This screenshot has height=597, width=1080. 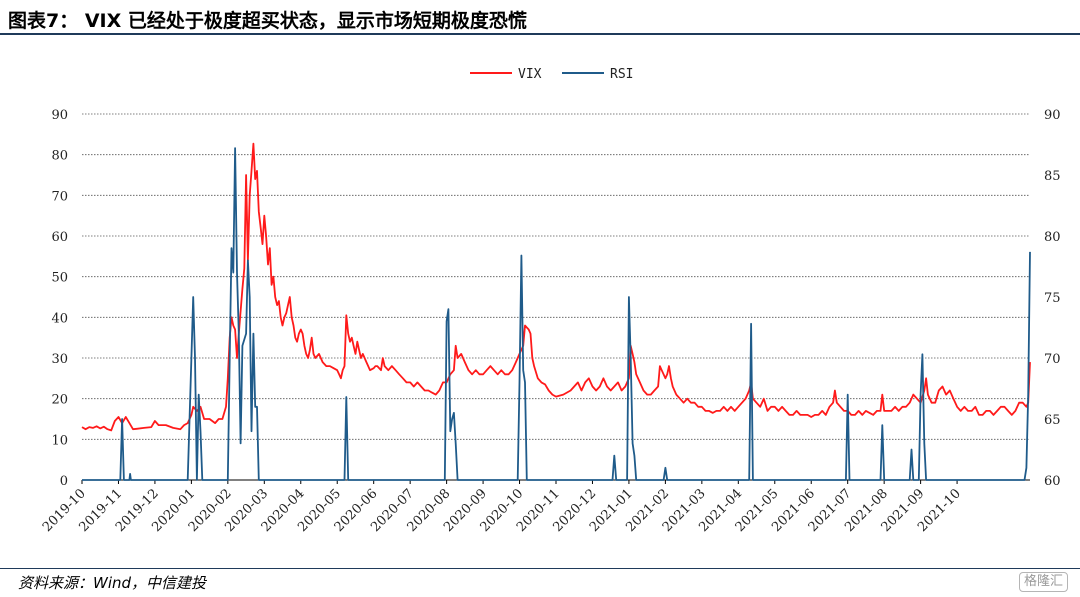 What do you see at coordinates (621, 74) in the screenshot?
I see `legend-label-rsi: RSI` at bounding box center [621, 74].